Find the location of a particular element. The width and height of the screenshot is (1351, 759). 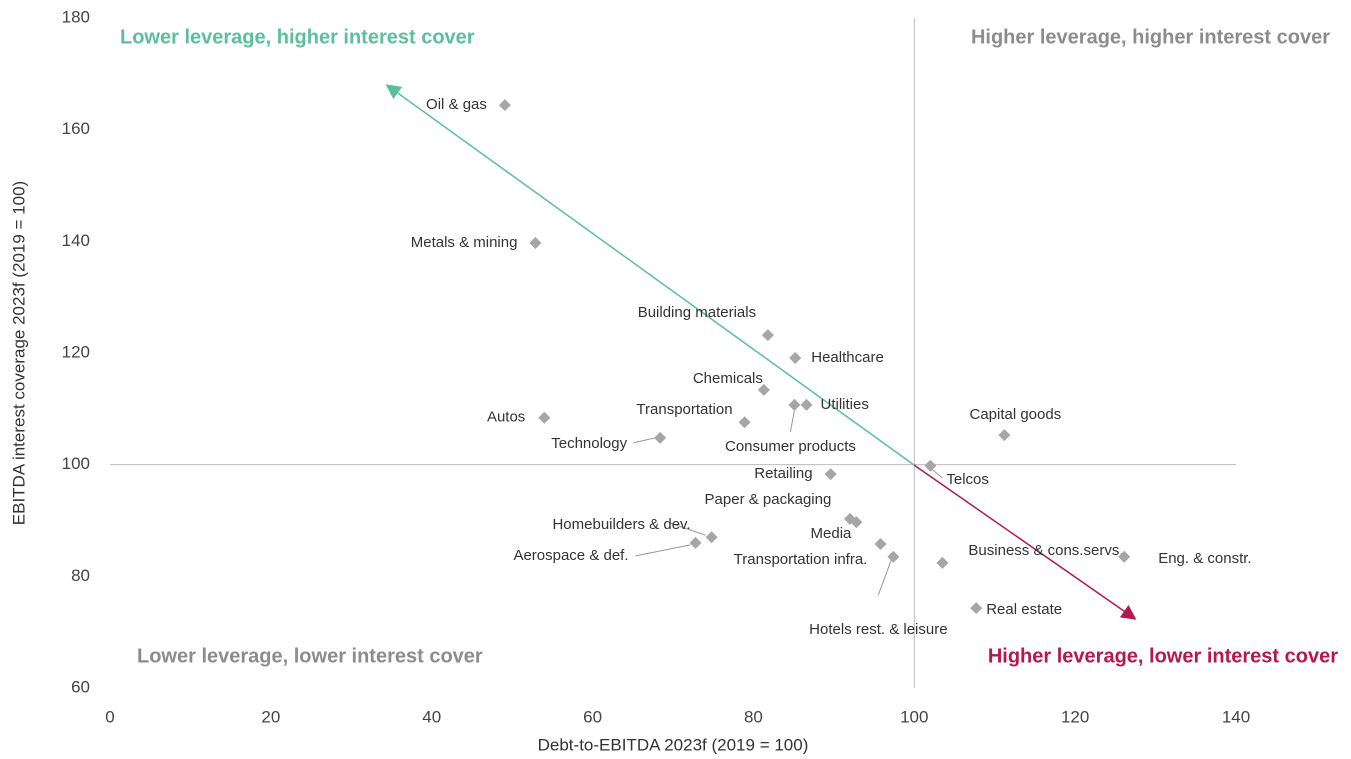

point-label: Business & cons.servs. is located at coordinates (1045, 550).